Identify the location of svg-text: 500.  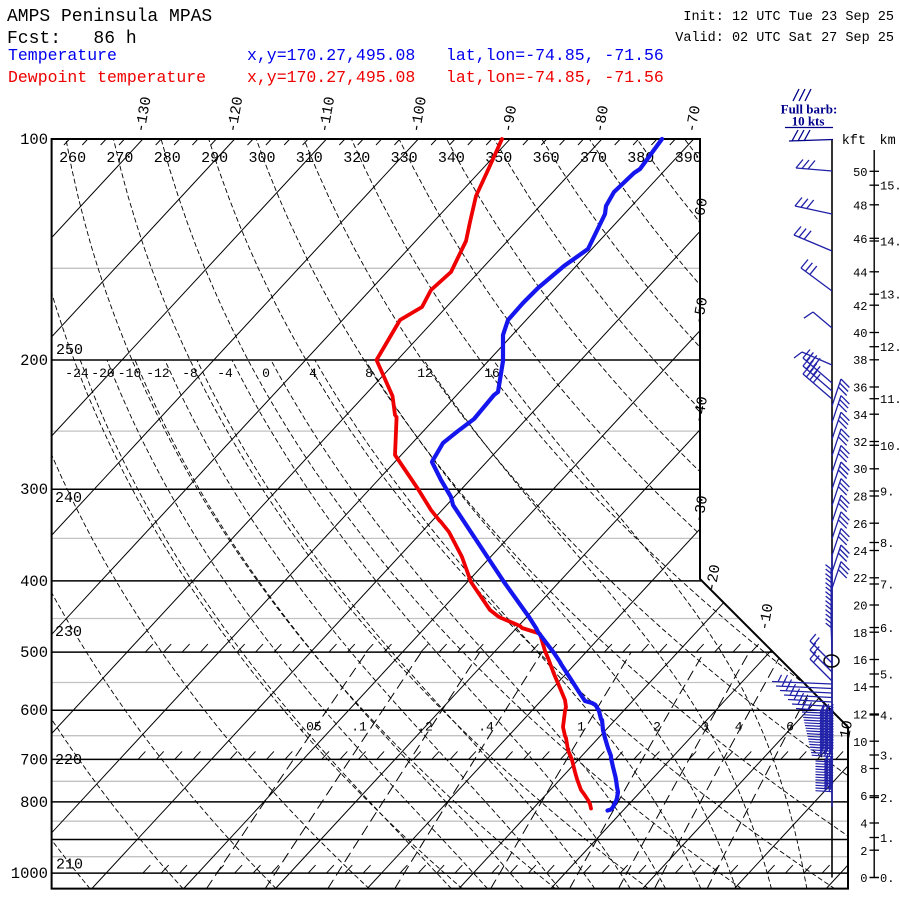
(34, 653).